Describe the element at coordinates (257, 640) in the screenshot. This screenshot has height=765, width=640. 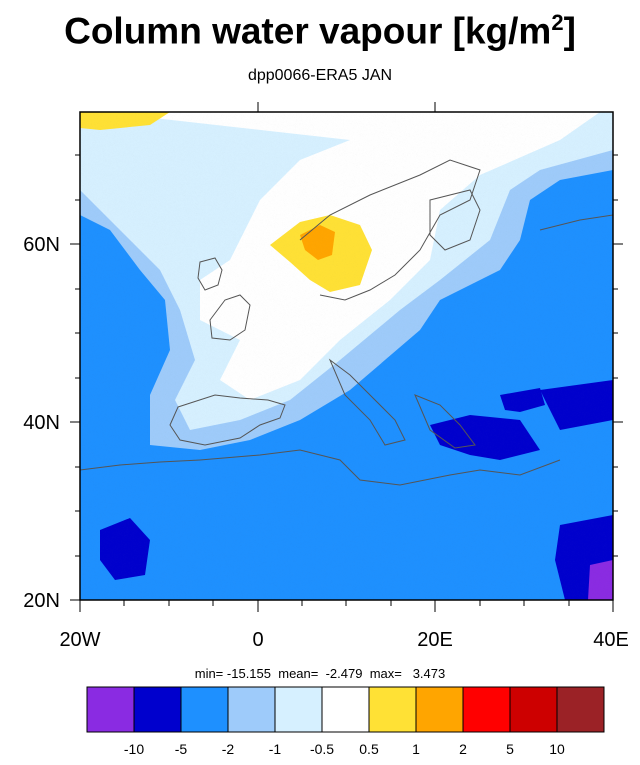
I see `lon-label-0: 0` at that location.